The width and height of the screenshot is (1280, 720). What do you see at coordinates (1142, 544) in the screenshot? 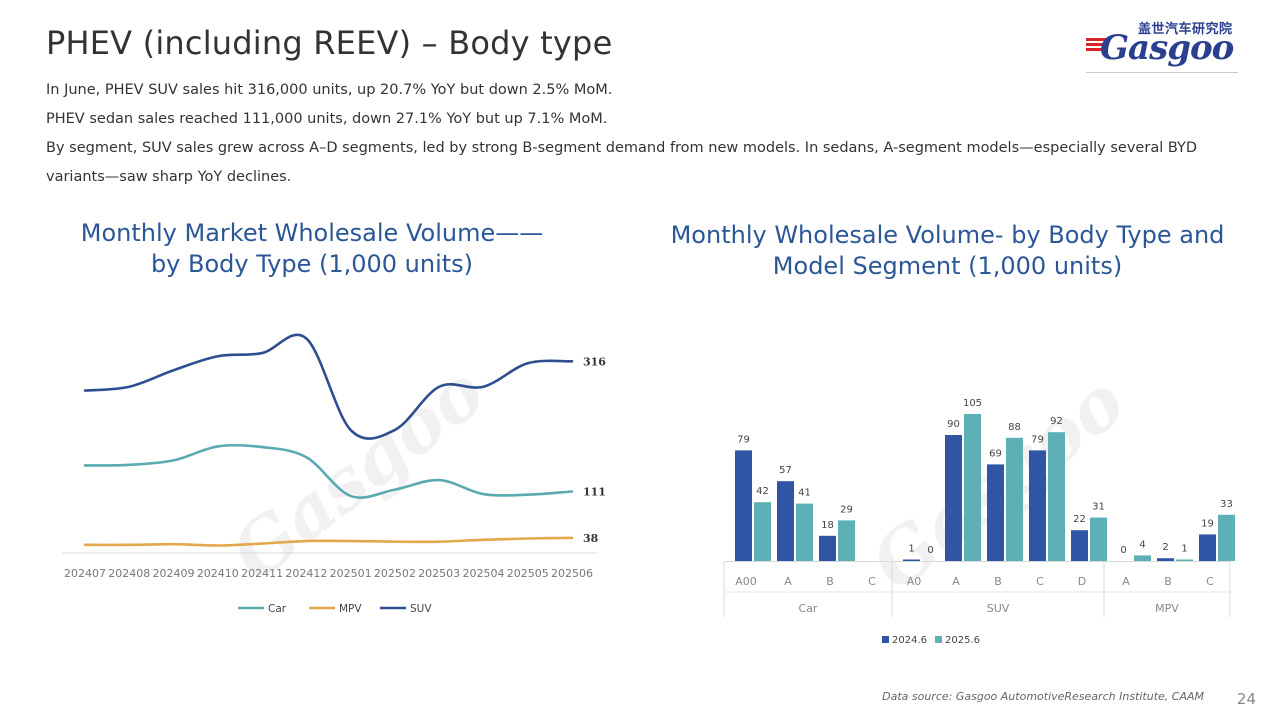
I see `bar-data-label: 4` at bounding box center [1142, 544].